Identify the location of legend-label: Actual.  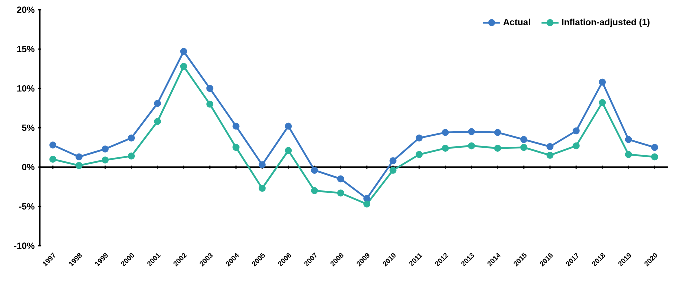
(517, 22).